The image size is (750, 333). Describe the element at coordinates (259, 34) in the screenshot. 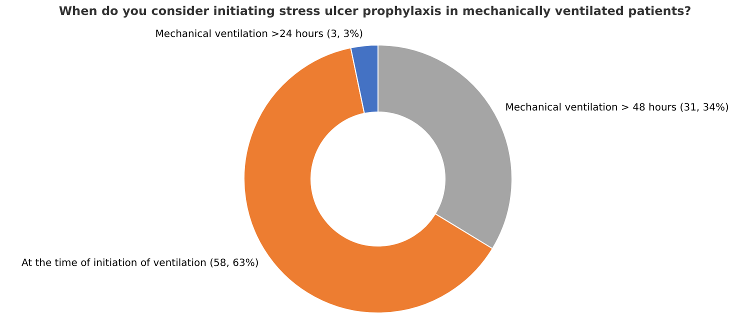

I see `slice-label: Mechanical ventilation >24 hours (3, 3%)` at that location.